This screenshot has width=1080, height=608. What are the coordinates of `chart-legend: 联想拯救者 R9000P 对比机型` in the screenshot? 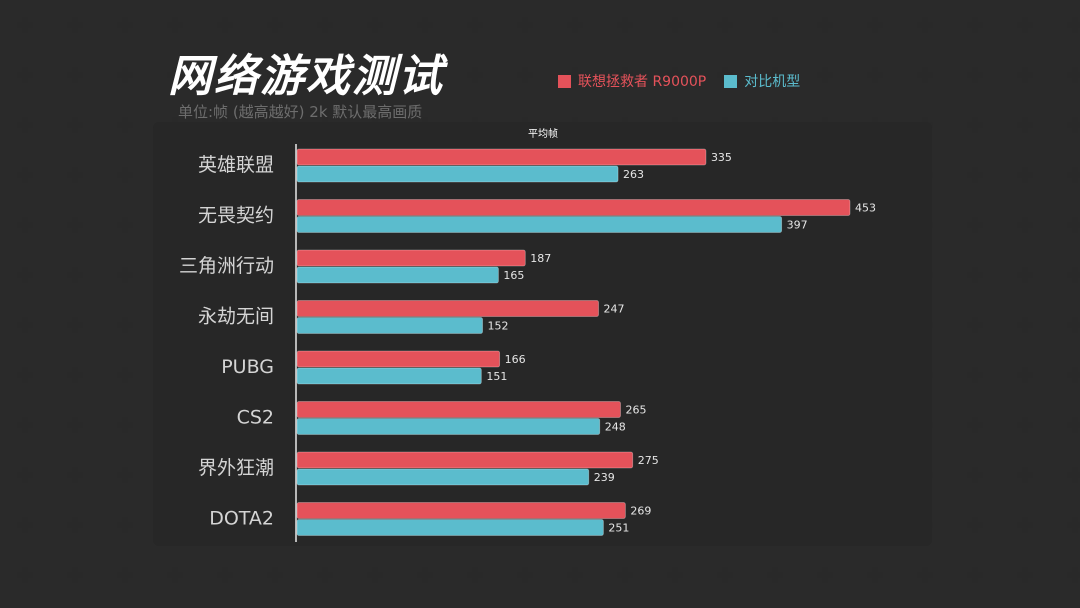 It's located at (688, 81).